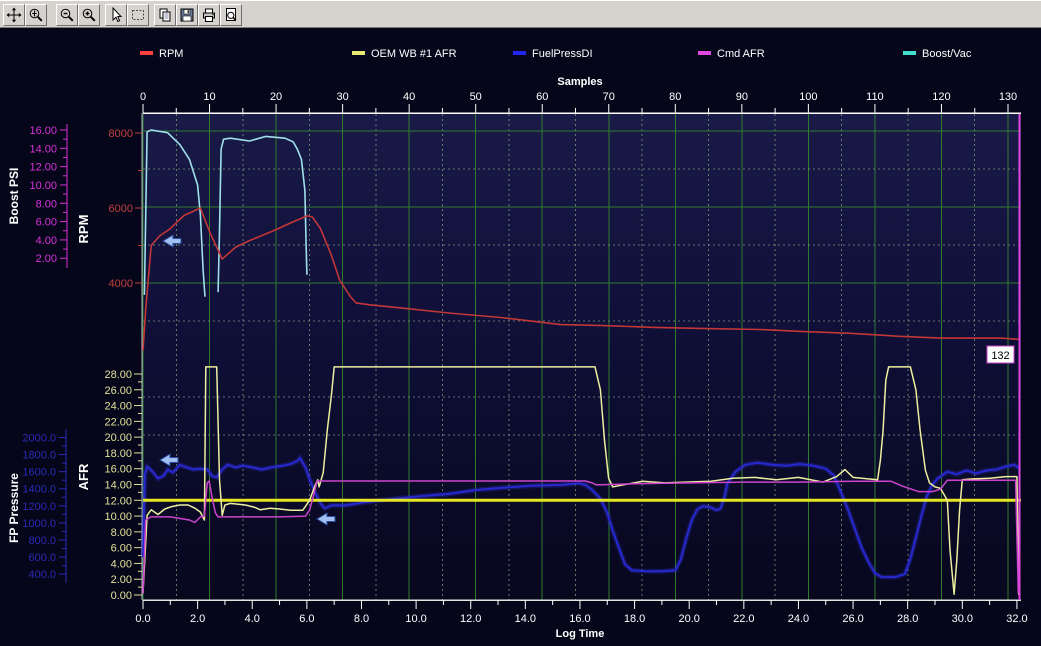 The height and width of the screenshot is (646, 1041). I want to click on save-icon, so click(187, 15).